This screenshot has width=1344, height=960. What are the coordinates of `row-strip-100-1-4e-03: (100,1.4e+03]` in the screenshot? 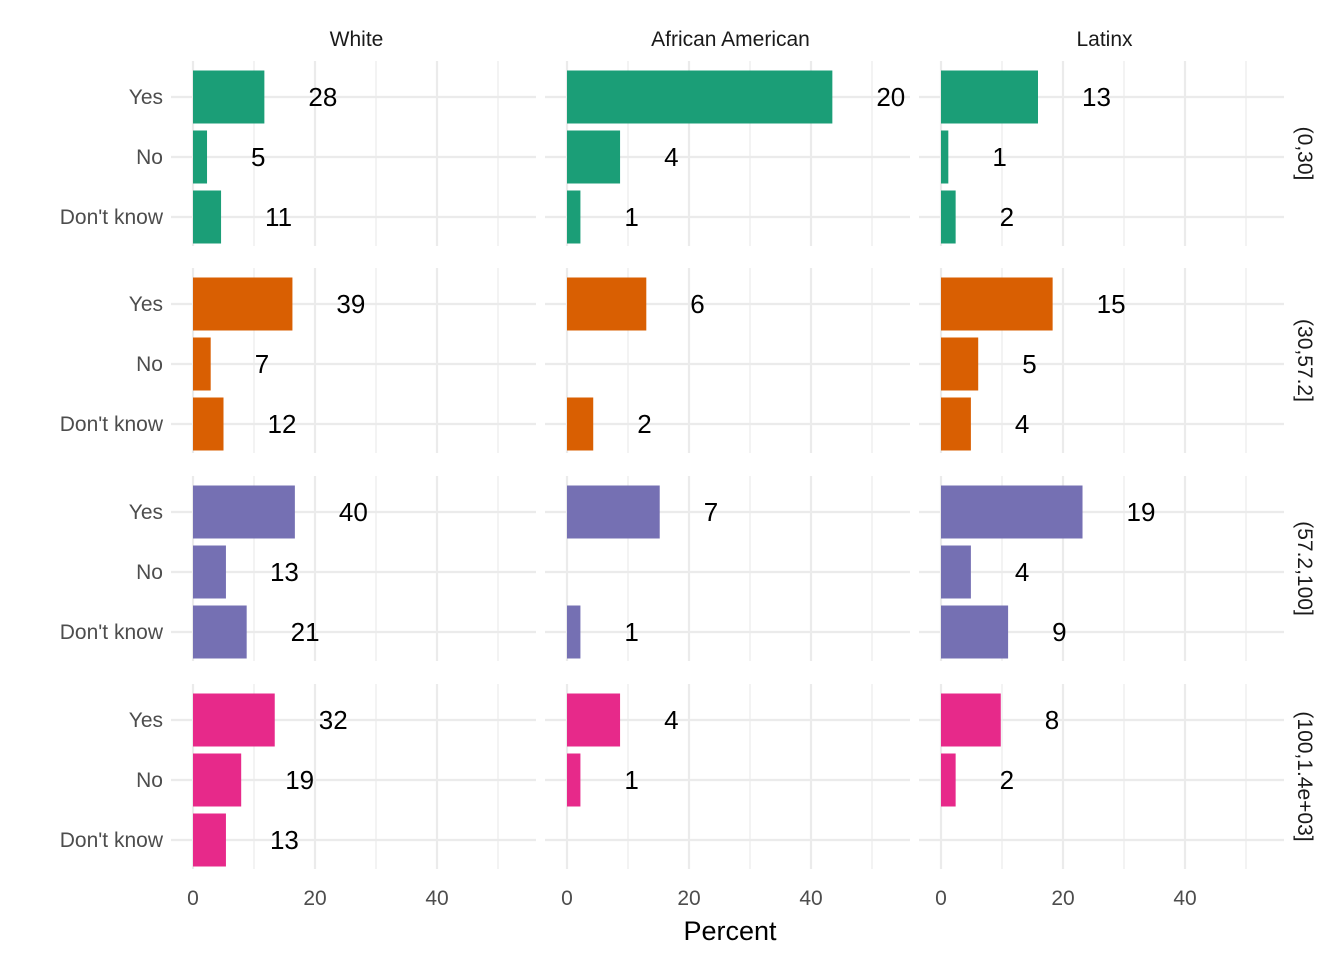 It's located at (1304, 776).